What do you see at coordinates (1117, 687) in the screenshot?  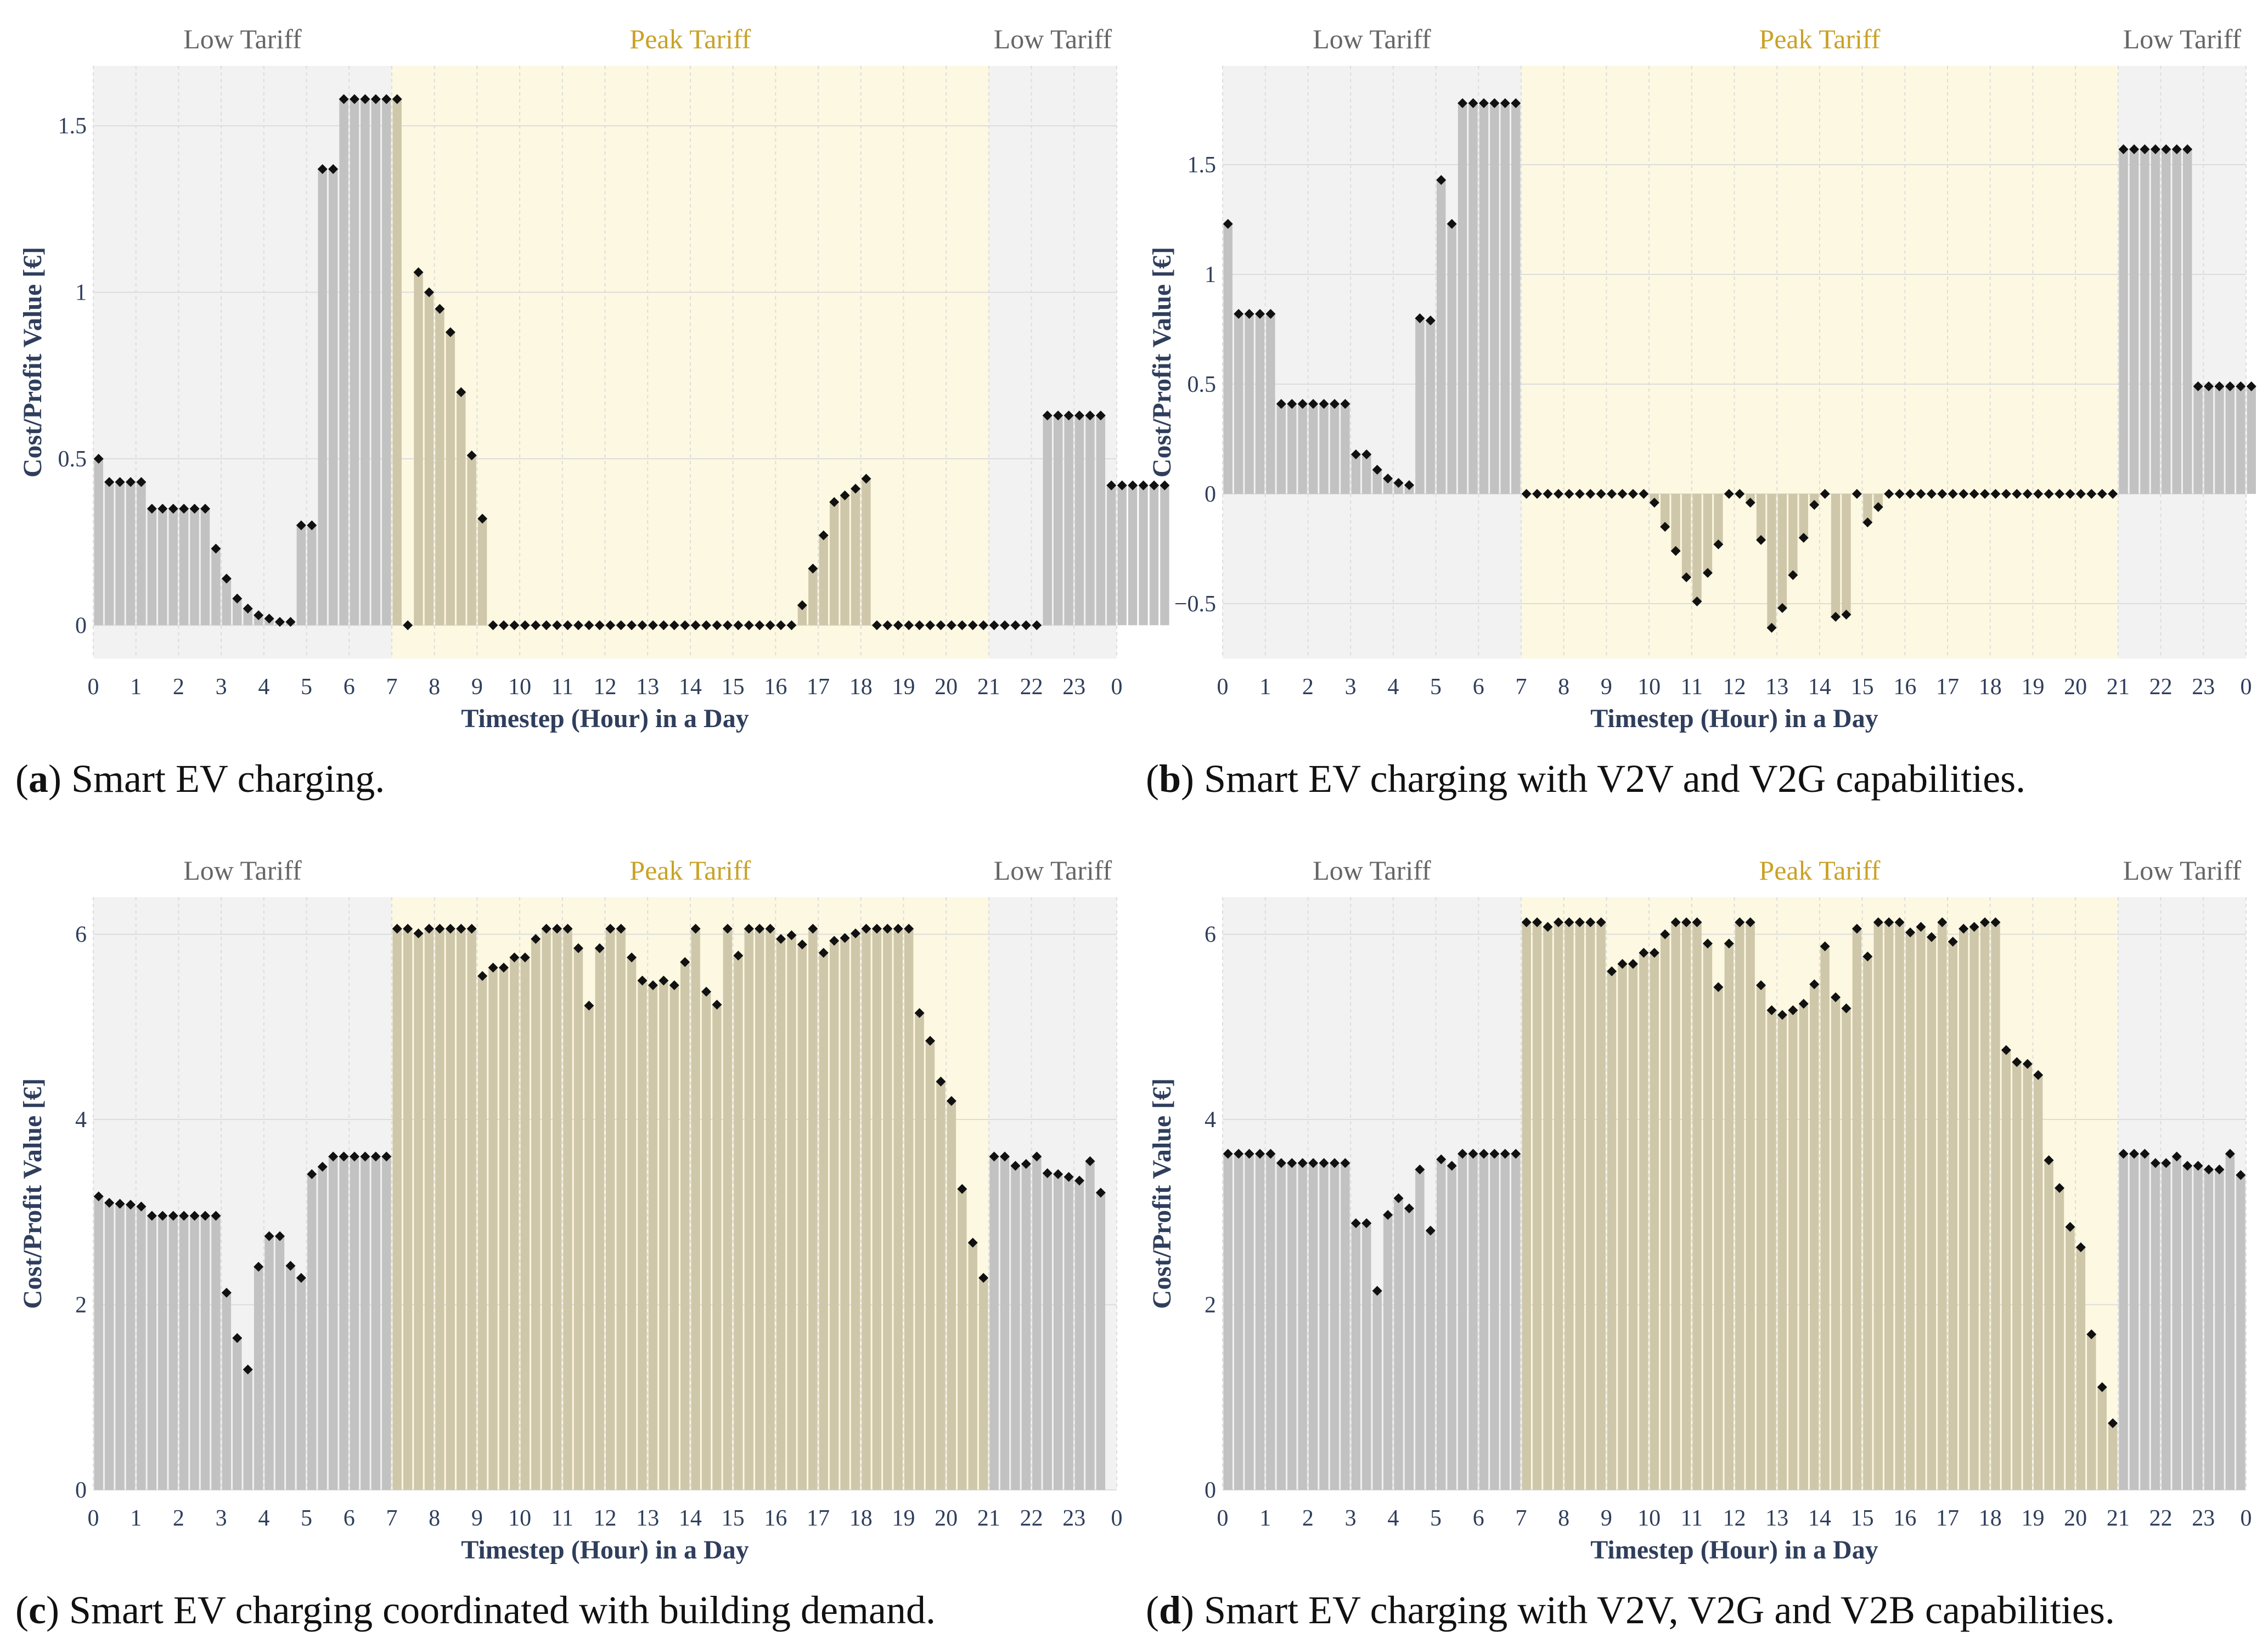 I see `x-tick-label: 0` at bounding box center [1117, 687].